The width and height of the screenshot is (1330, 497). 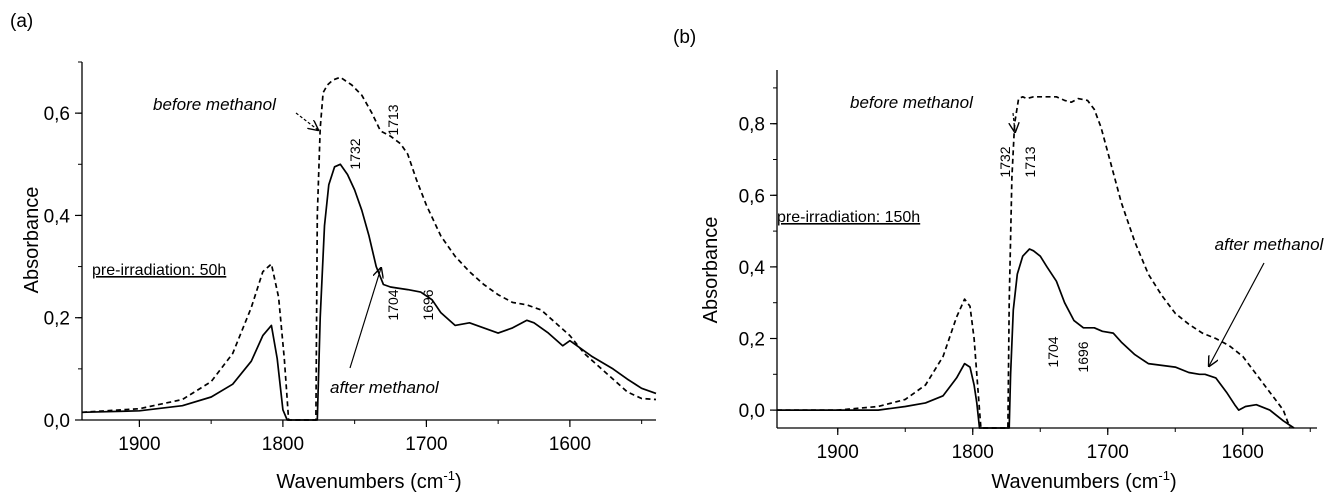 I want to click on x-tick-label-a-0: 1900, so click(x=139, y=444).